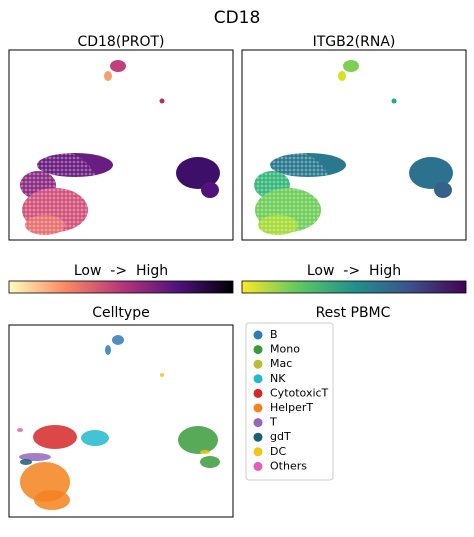  What do you see at coordinates (274, 334) in the screenshot?
I see `legend-label: B` at bounding box center [274, 334].